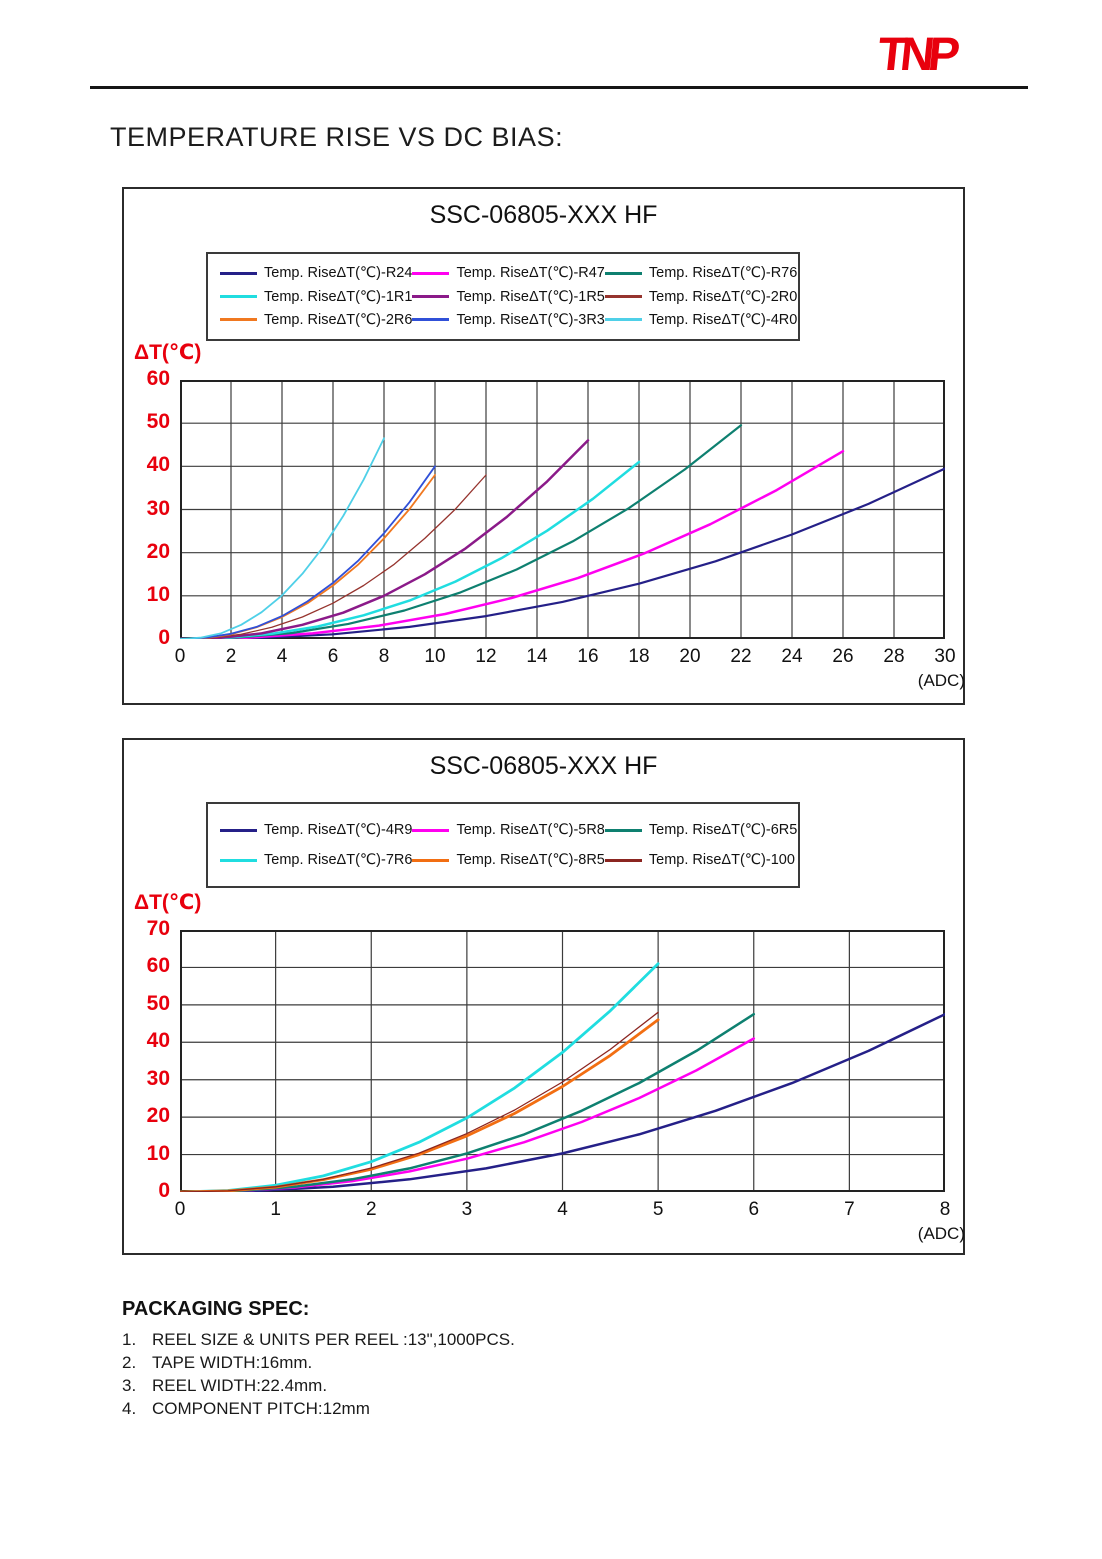 The image size is (1102, 1559). Describe the element at coordinates (275, 1209) in the screenshot. I see `x-tick-label: 1` at that location.